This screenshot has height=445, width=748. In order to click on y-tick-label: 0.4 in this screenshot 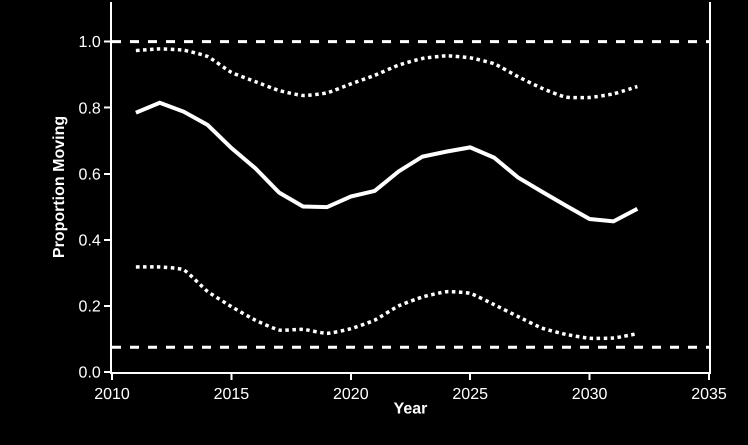, I will do `click(89, 241)`.